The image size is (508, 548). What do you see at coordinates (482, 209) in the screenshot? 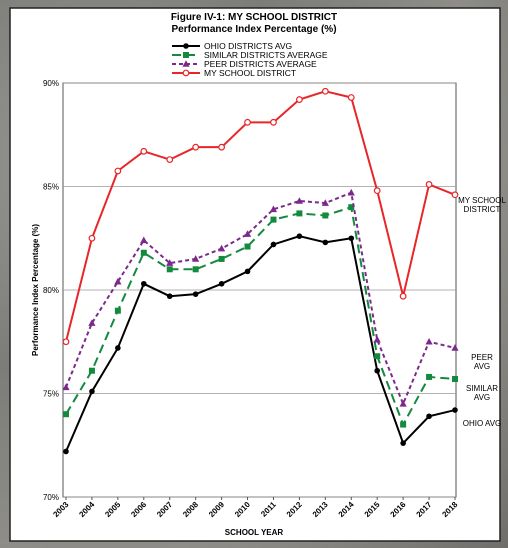
I see `end-label: DISTRICT` at bounding box center [482, 209].